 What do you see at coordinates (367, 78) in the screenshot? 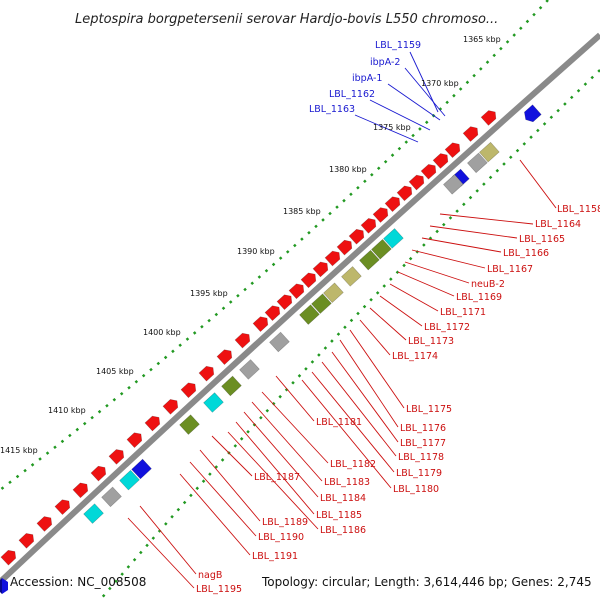
I see `gene-label: ibpA-1` at bounding box center [367, 78].